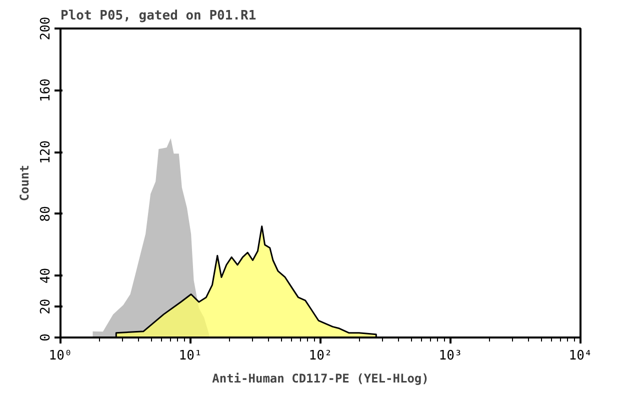 The width and height of the screenshot is (640, 395). I want to click on y-tick-label: 80, so click(46, 214).